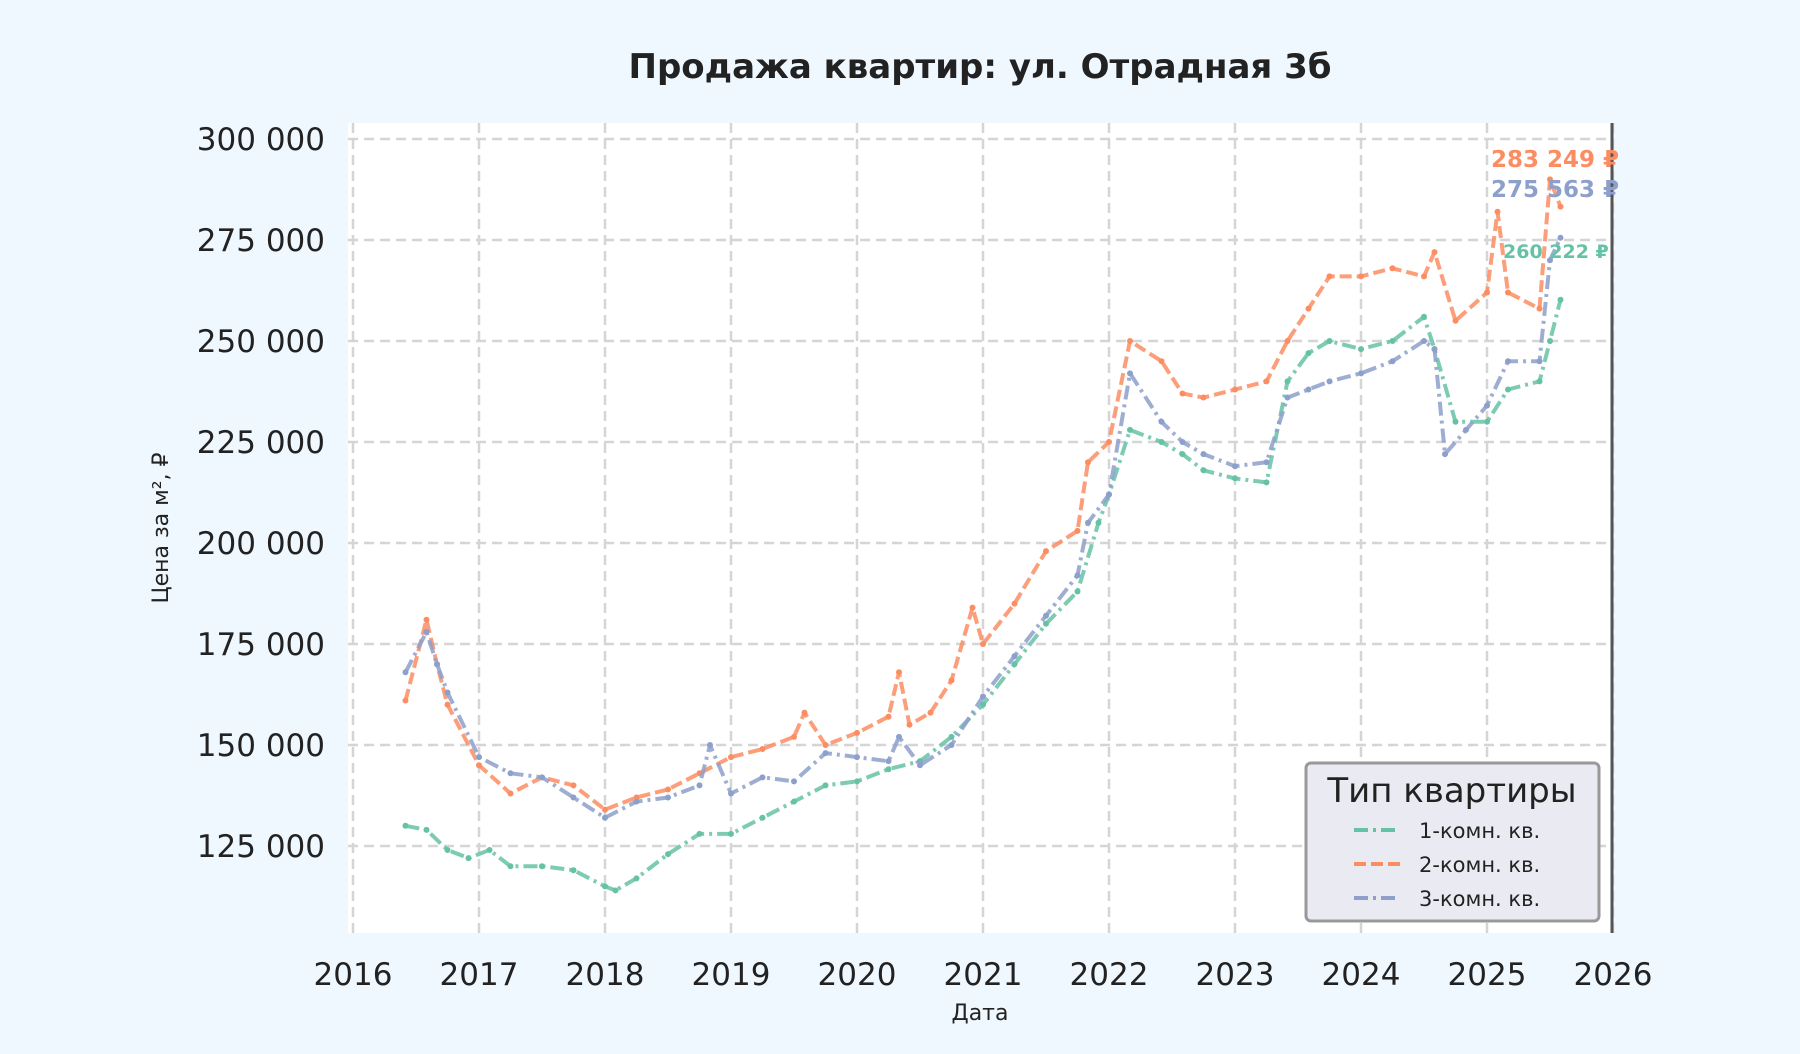 The height and width of the screenshot is (1054, 1800). Describe the element at coordinates (1361, 975) in the screenshot. I see `x-tick-label: 2024` at that location.